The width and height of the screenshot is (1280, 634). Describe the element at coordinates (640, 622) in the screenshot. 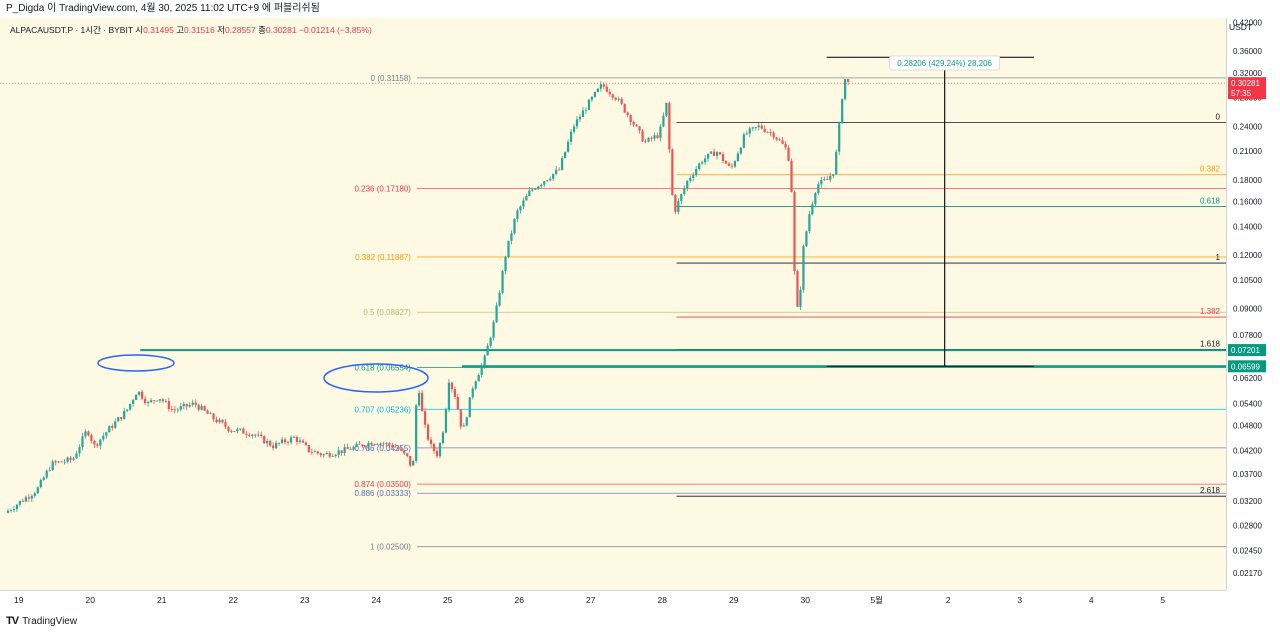

I see `footer: TV TradingView` at that location.